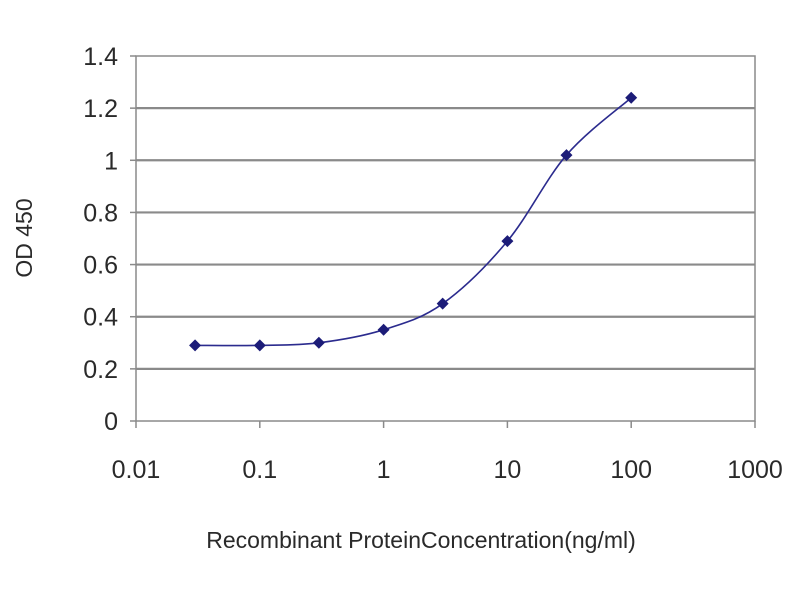 The width and height of the screenshot is (800, 600). Describe the element at coordinates (755, 470) in the screenshot. I see `x-tick-label: 1000` at that location.